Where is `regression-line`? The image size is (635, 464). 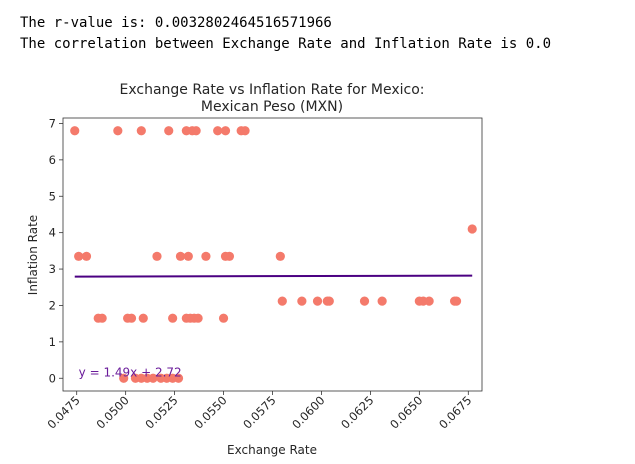
regression-line is located at coordinates (273, 276).